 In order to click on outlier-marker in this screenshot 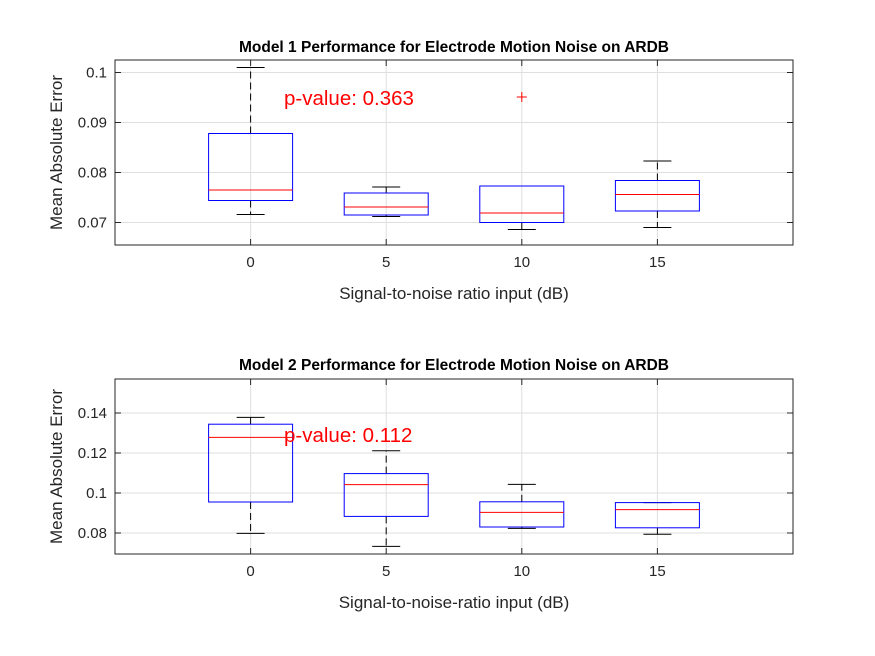, I will do `click(521, 97)`.